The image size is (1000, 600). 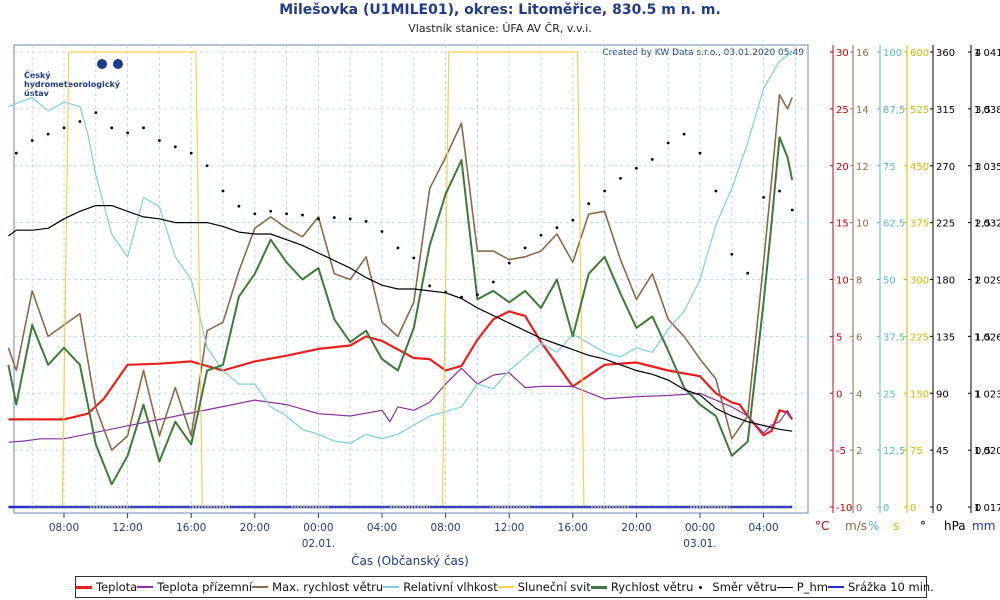 What do you see at coordinates (862, 224) in the screenshot?
I see `axis-tick-label-wind: 10` at bounding box center [862, 224].